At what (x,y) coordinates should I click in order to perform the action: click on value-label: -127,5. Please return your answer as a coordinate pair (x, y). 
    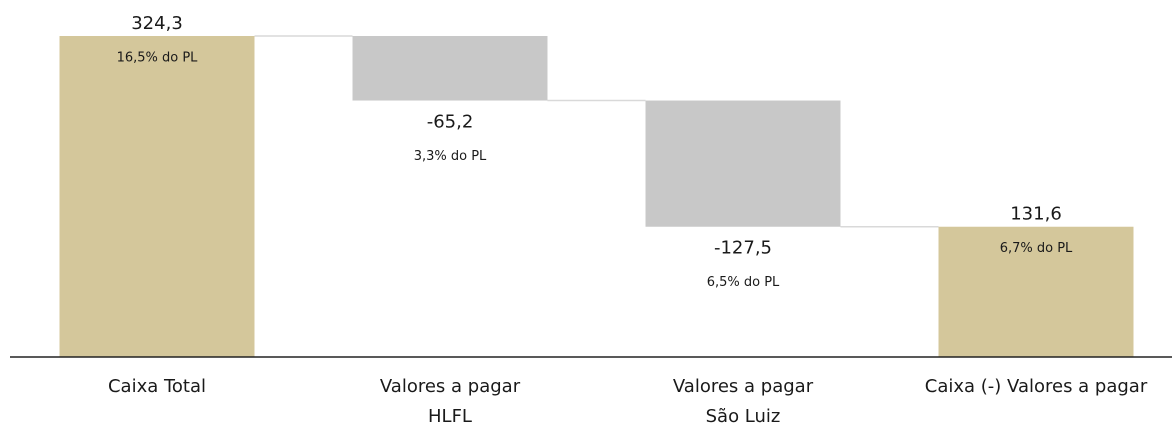
    Looking at the image, I should click on (743, 248).